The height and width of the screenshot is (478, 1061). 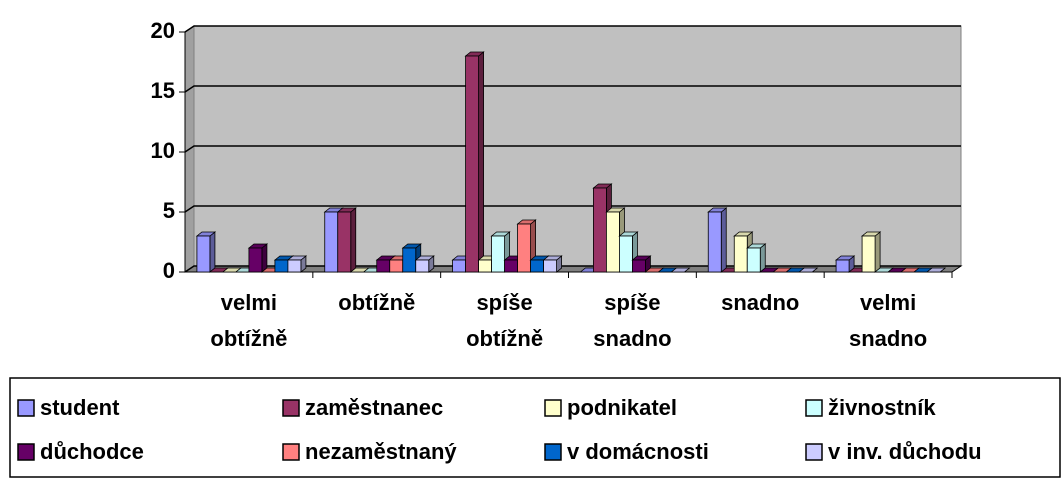 I want to click on x-tick-label: spíše snadno, so click(x=632, y=320).